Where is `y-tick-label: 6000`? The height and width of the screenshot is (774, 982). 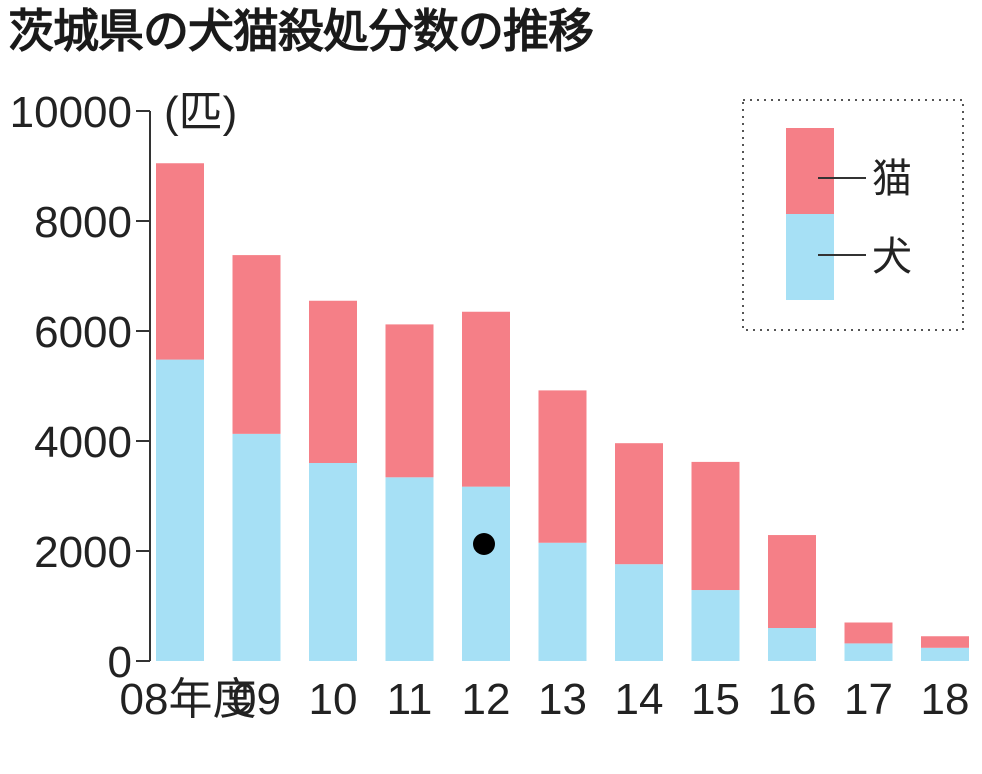
y-tick-label: 6000 is located at coordinates (83, 332).